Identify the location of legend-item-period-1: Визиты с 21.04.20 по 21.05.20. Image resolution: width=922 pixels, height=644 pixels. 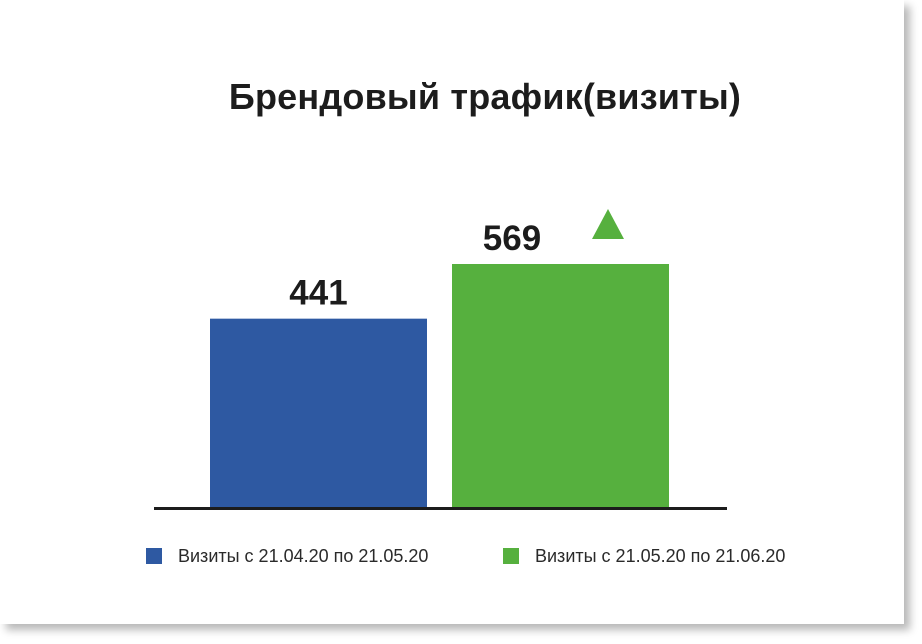
(287, 556).